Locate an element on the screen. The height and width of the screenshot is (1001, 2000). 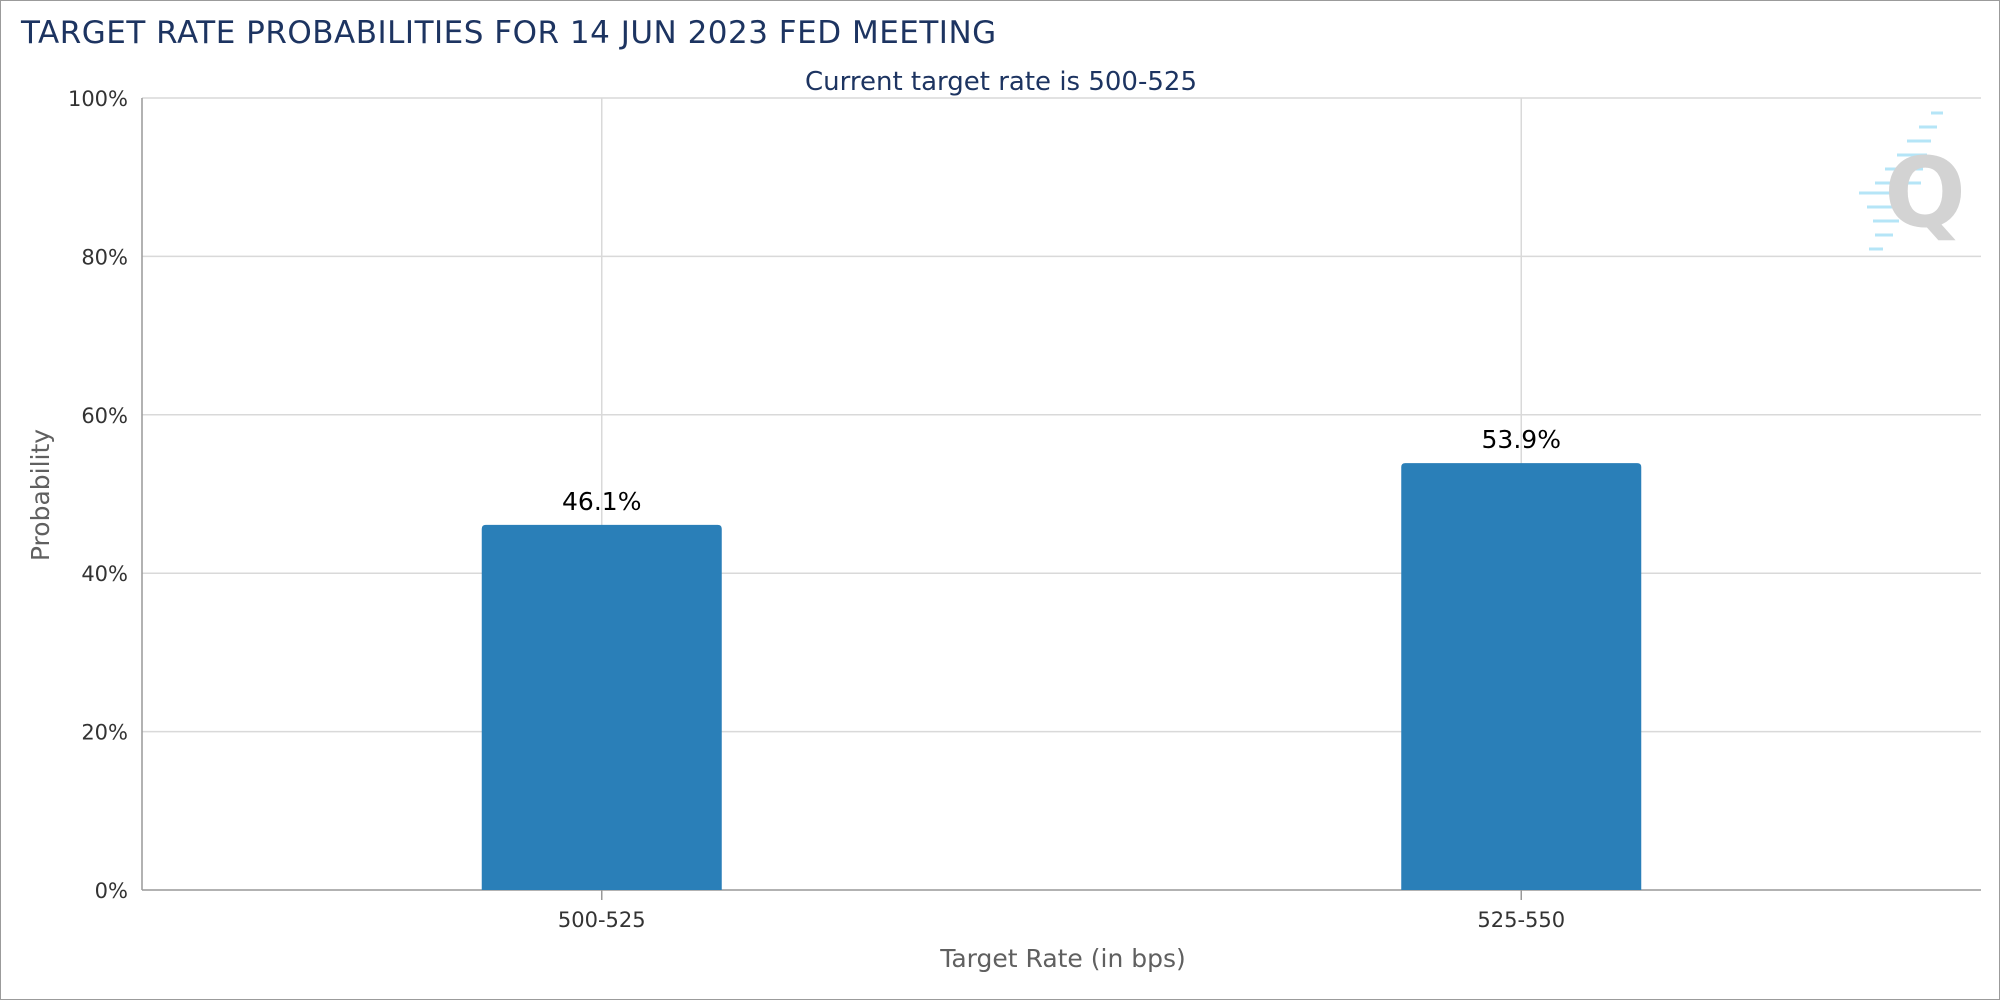
y-tick-label: 80% is located at coordinates (104, 257).